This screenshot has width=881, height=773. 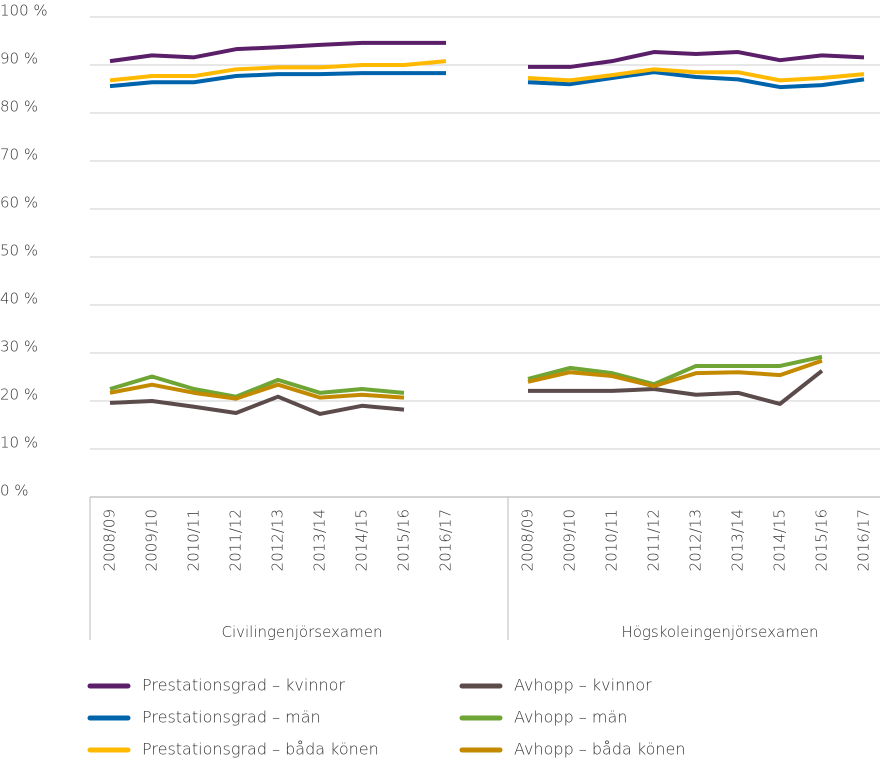 What do you see at coordinates (19, 443) in the screenshot?
I see `y-tick-label: 10 %` at bounding box center [19, 443].